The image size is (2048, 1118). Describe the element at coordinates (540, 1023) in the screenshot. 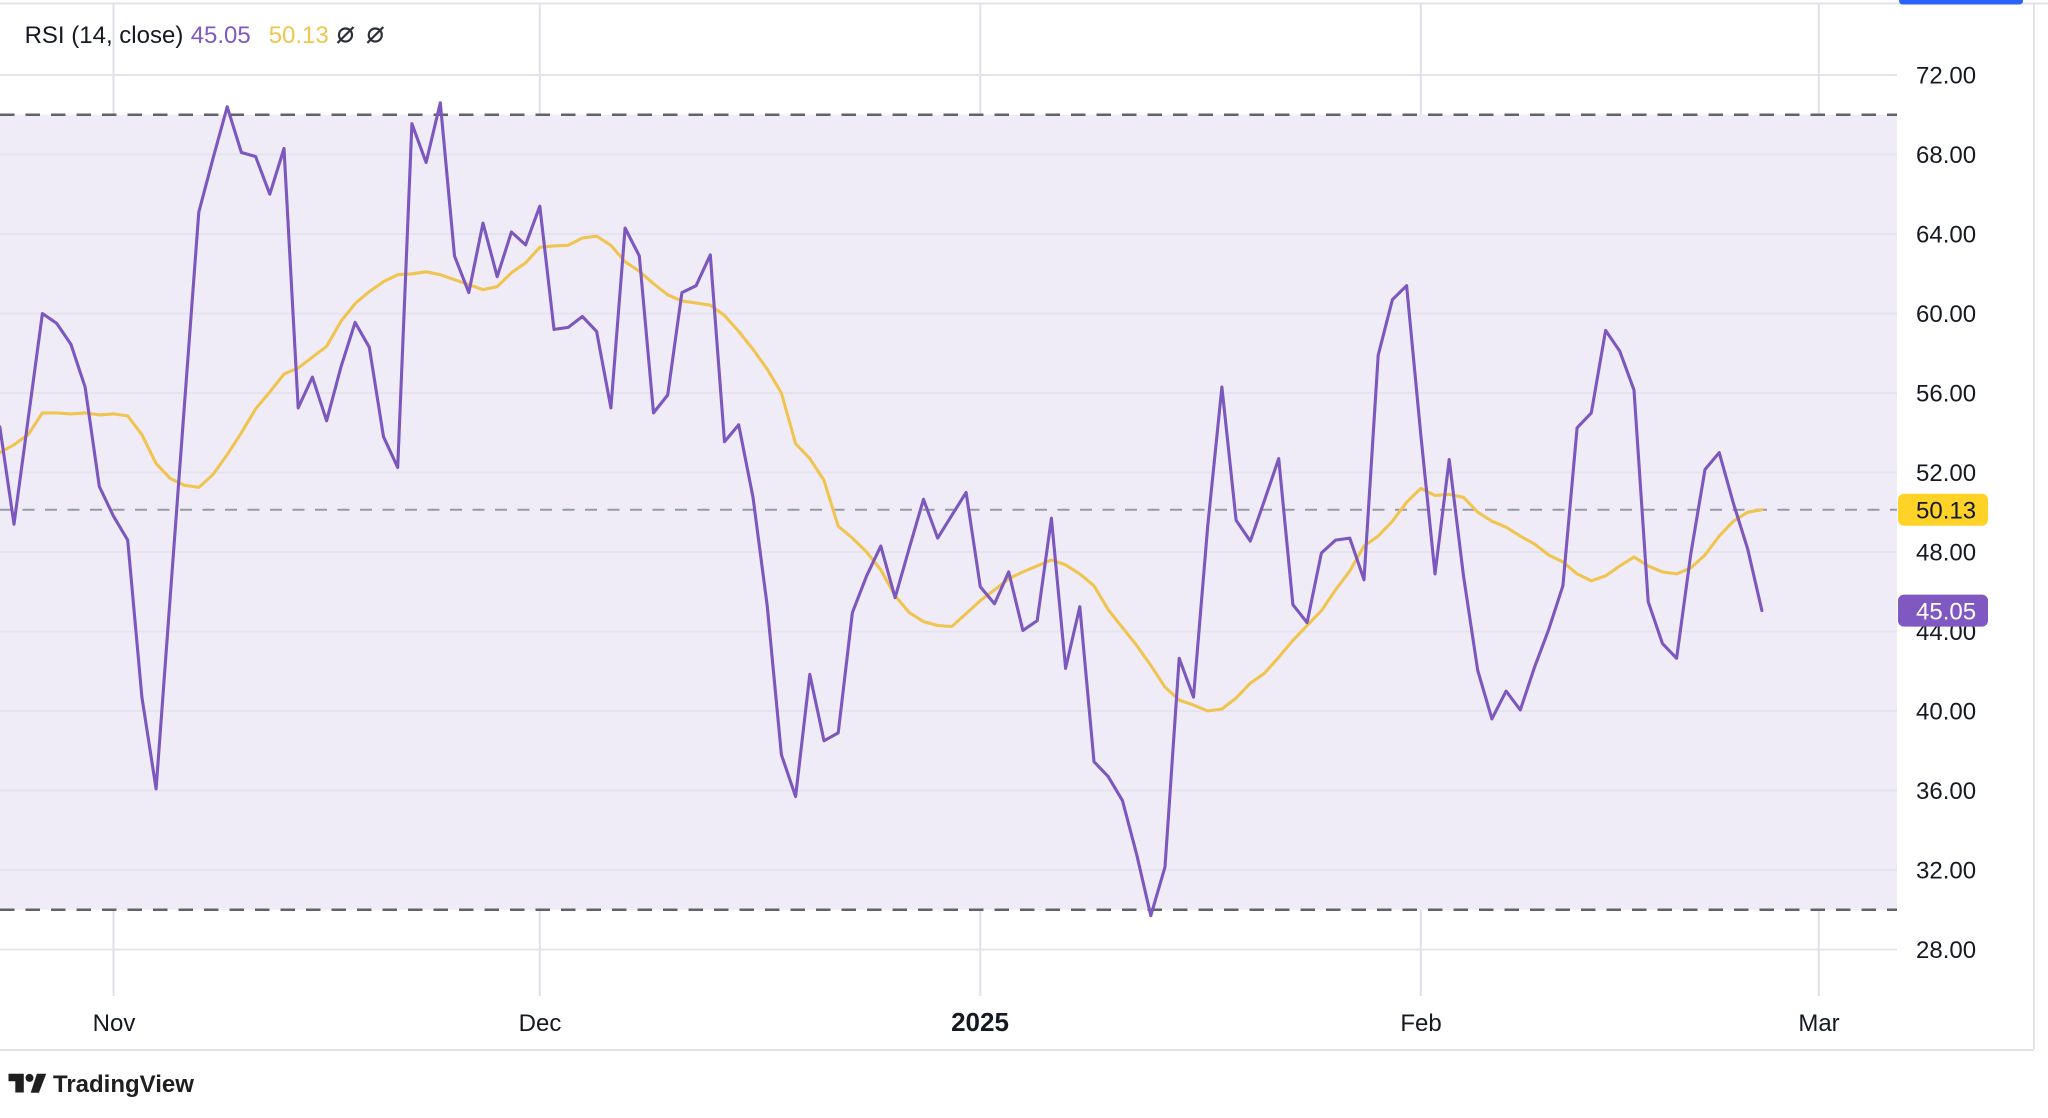

I see `svg-text: Dec` at that location.